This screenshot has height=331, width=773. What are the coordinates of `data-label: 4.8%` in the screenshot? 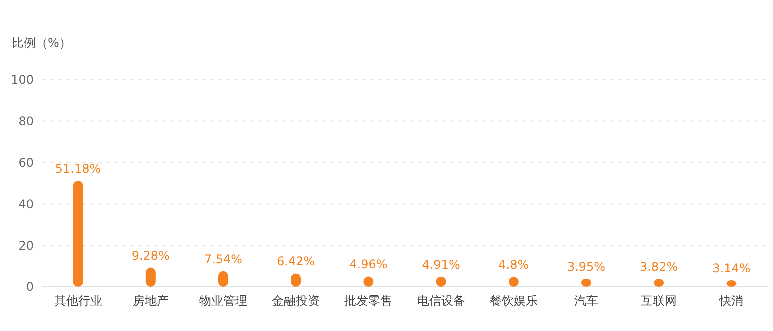 It's located at (514, 265).